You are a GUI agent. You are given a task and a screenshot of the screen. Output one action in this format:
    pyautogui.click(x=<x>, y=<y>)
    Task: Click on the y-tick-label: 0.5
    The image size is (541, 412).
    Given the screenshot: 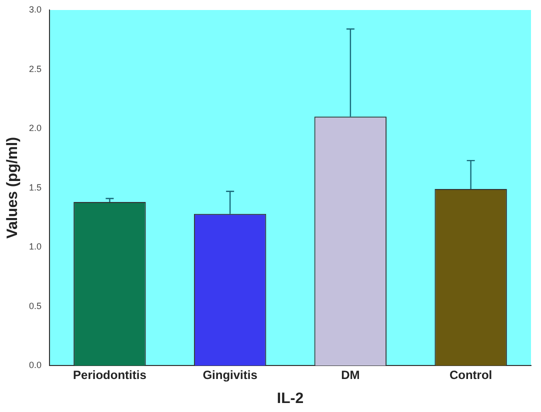 What is the action you would take?
    pyautogui.click(x=35, y=305)
    